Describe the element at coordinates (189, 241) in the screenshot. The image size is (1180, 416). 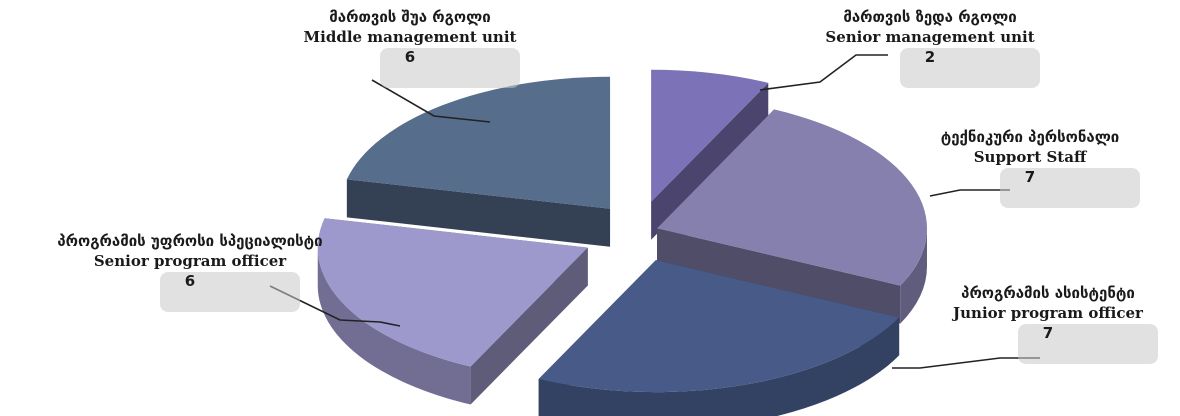
I see `slice-label-geo: პროგრამის უფროსი სპეციალისტი` at that location.